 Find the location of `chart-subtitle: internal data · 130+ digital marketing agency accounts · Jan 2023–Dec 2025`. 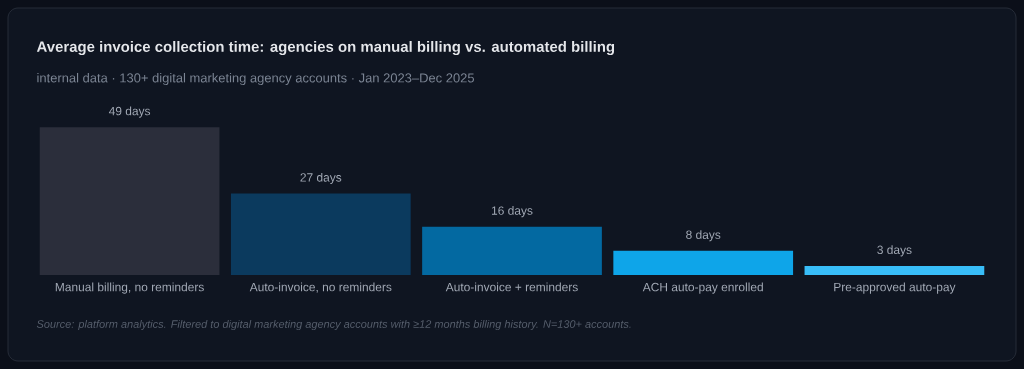

chart-subtitle: internal data · 130+ digital marketing agency accounts · Jan 2023–Dec 2025 is located at coordinates (256, 79).